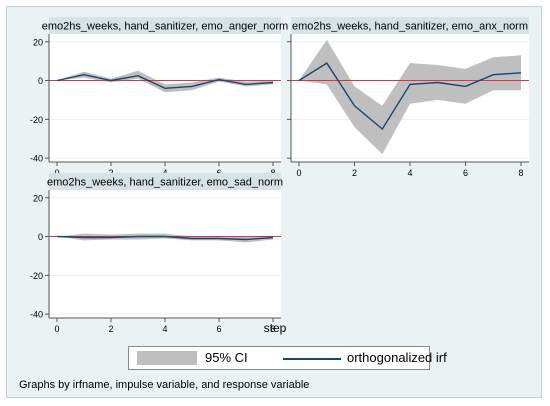 The width and height of the screenshot is (550, 406). What do you see at coordinates (298, 173) in the screenshot?
I see `panel-2-x-tick-label-0: 0` at bounding box center [298, 173].